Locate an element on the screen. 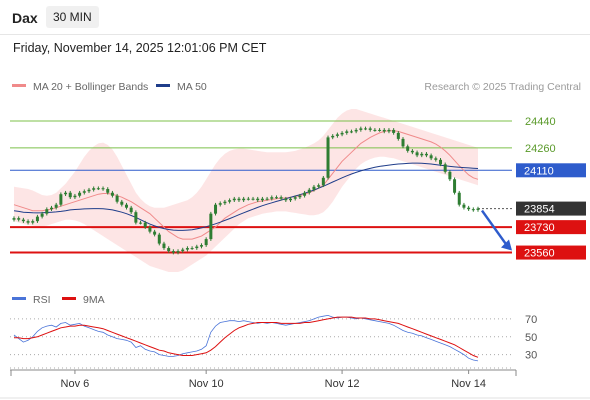 Image resolution: width=590 pixels, height=400 pixels. projection-arrow is located at coordinates (494, 228).